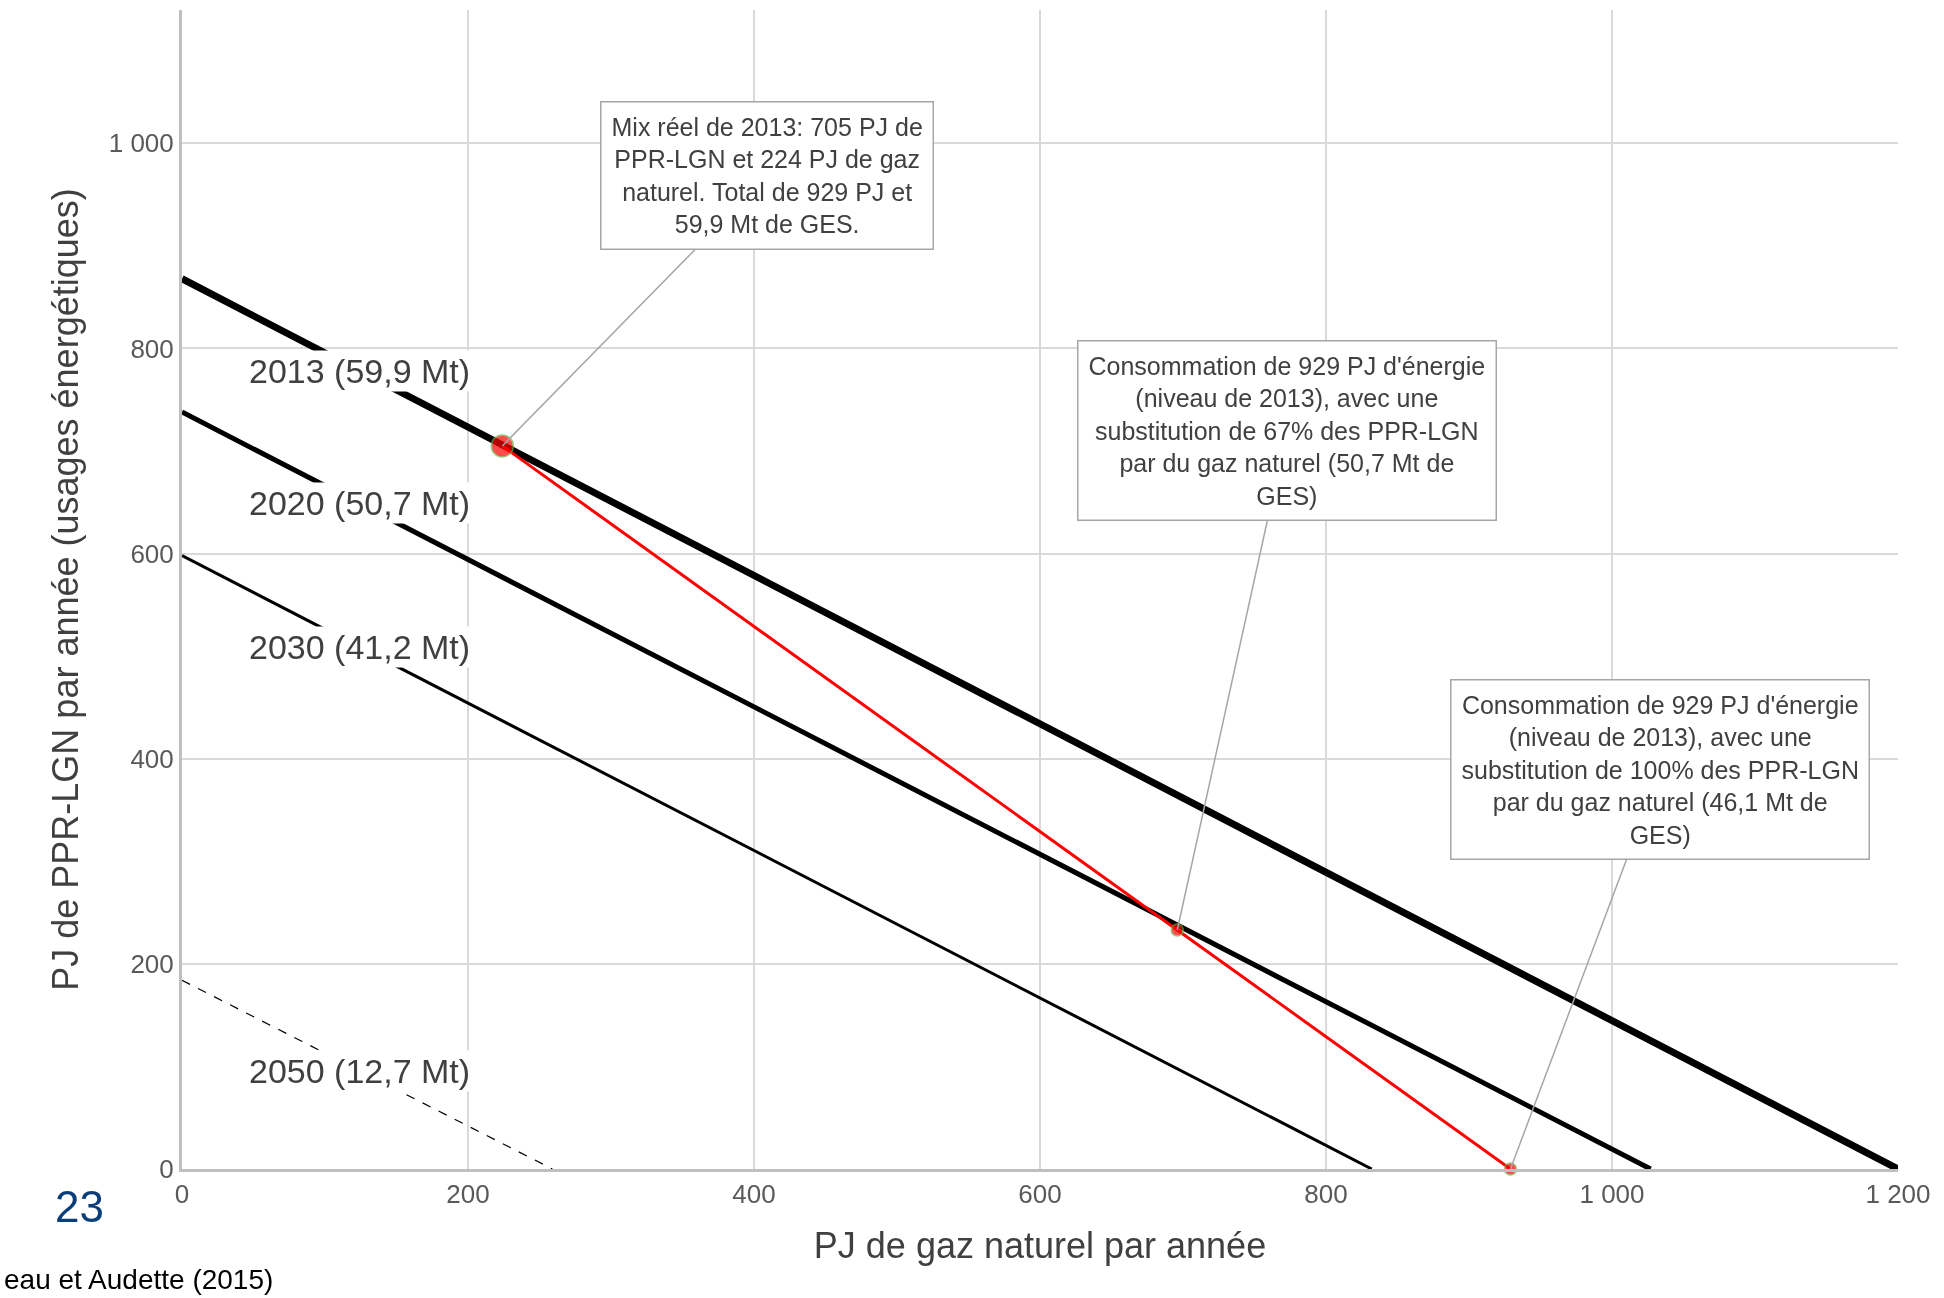 This screenshot has height=1298, width=1944. What do you see at coordinates (360, 1071) in the screenshot?
I see `series-label: 2050 (12,7 Mt)` at bounding box center [360, 1071].